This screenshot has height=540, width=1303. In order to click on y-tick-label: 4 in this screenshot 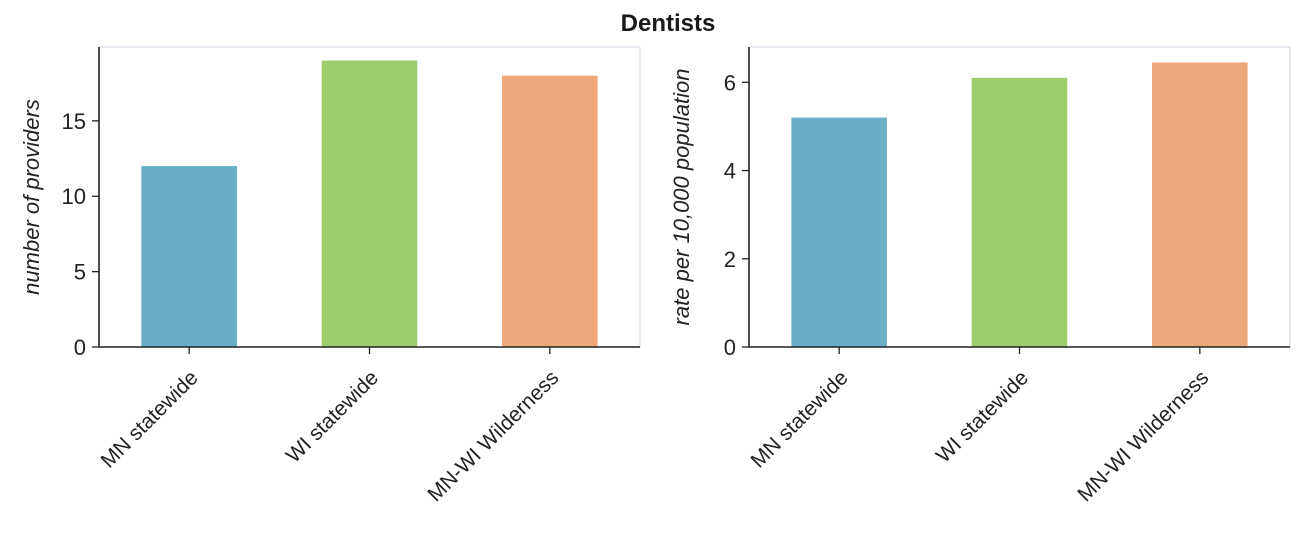, I will do `click(730, 171)`.